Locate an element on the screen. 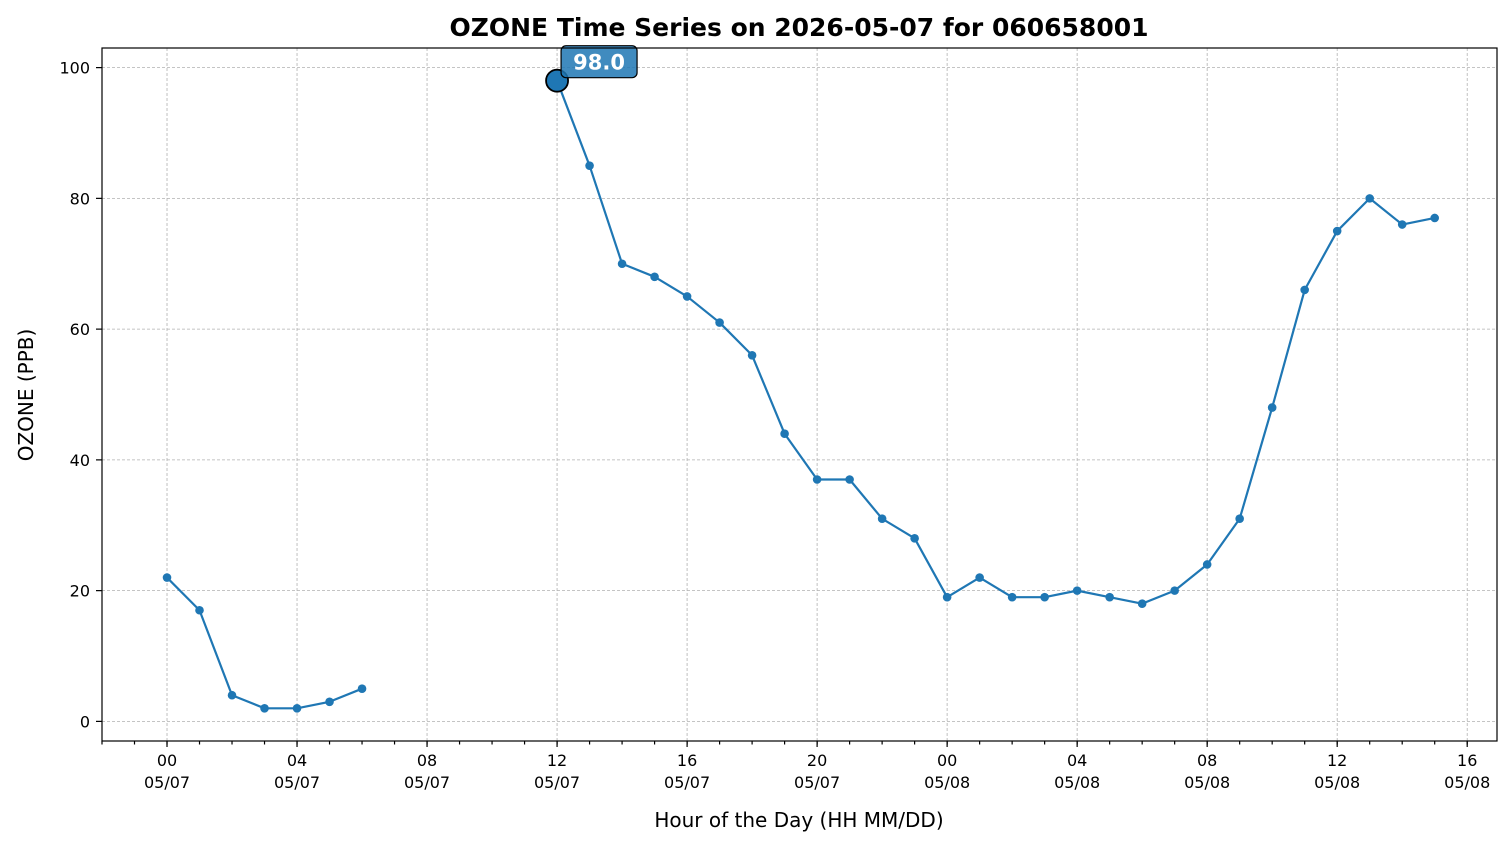  y-tick-label: 60 is located at coordinates (80, 329).